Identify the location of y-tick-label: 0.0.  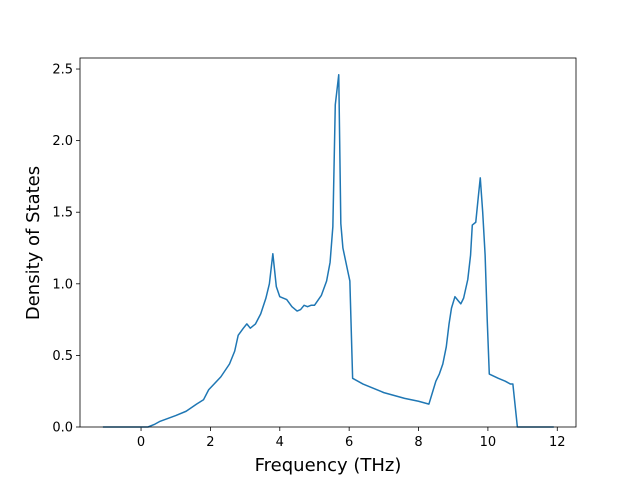
(62, 428).